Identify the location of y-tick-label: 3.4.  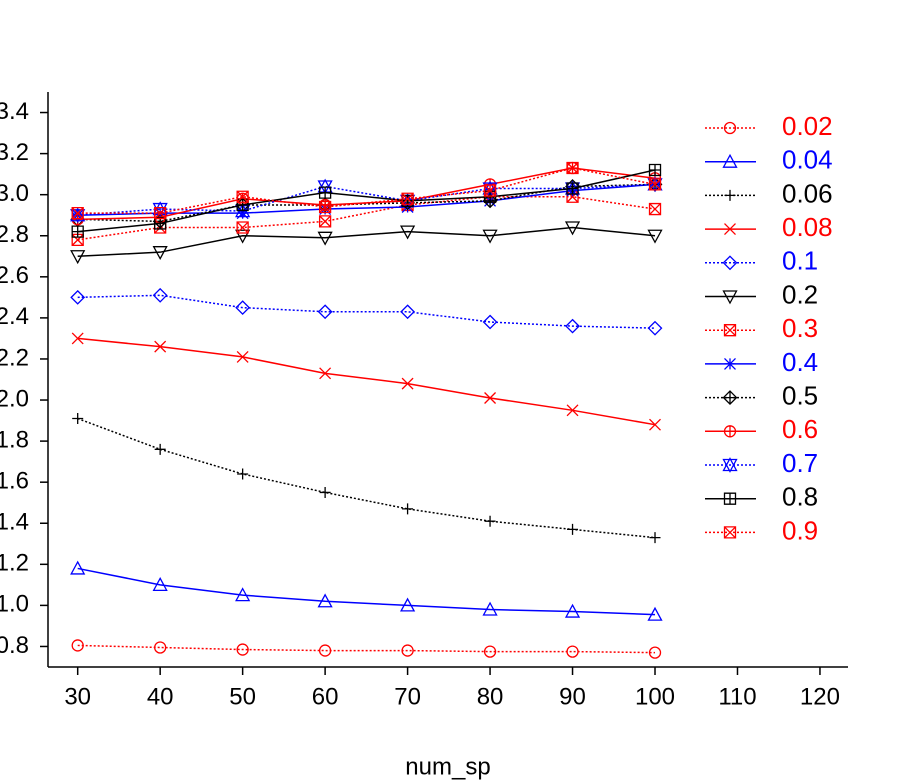
(14, 111).